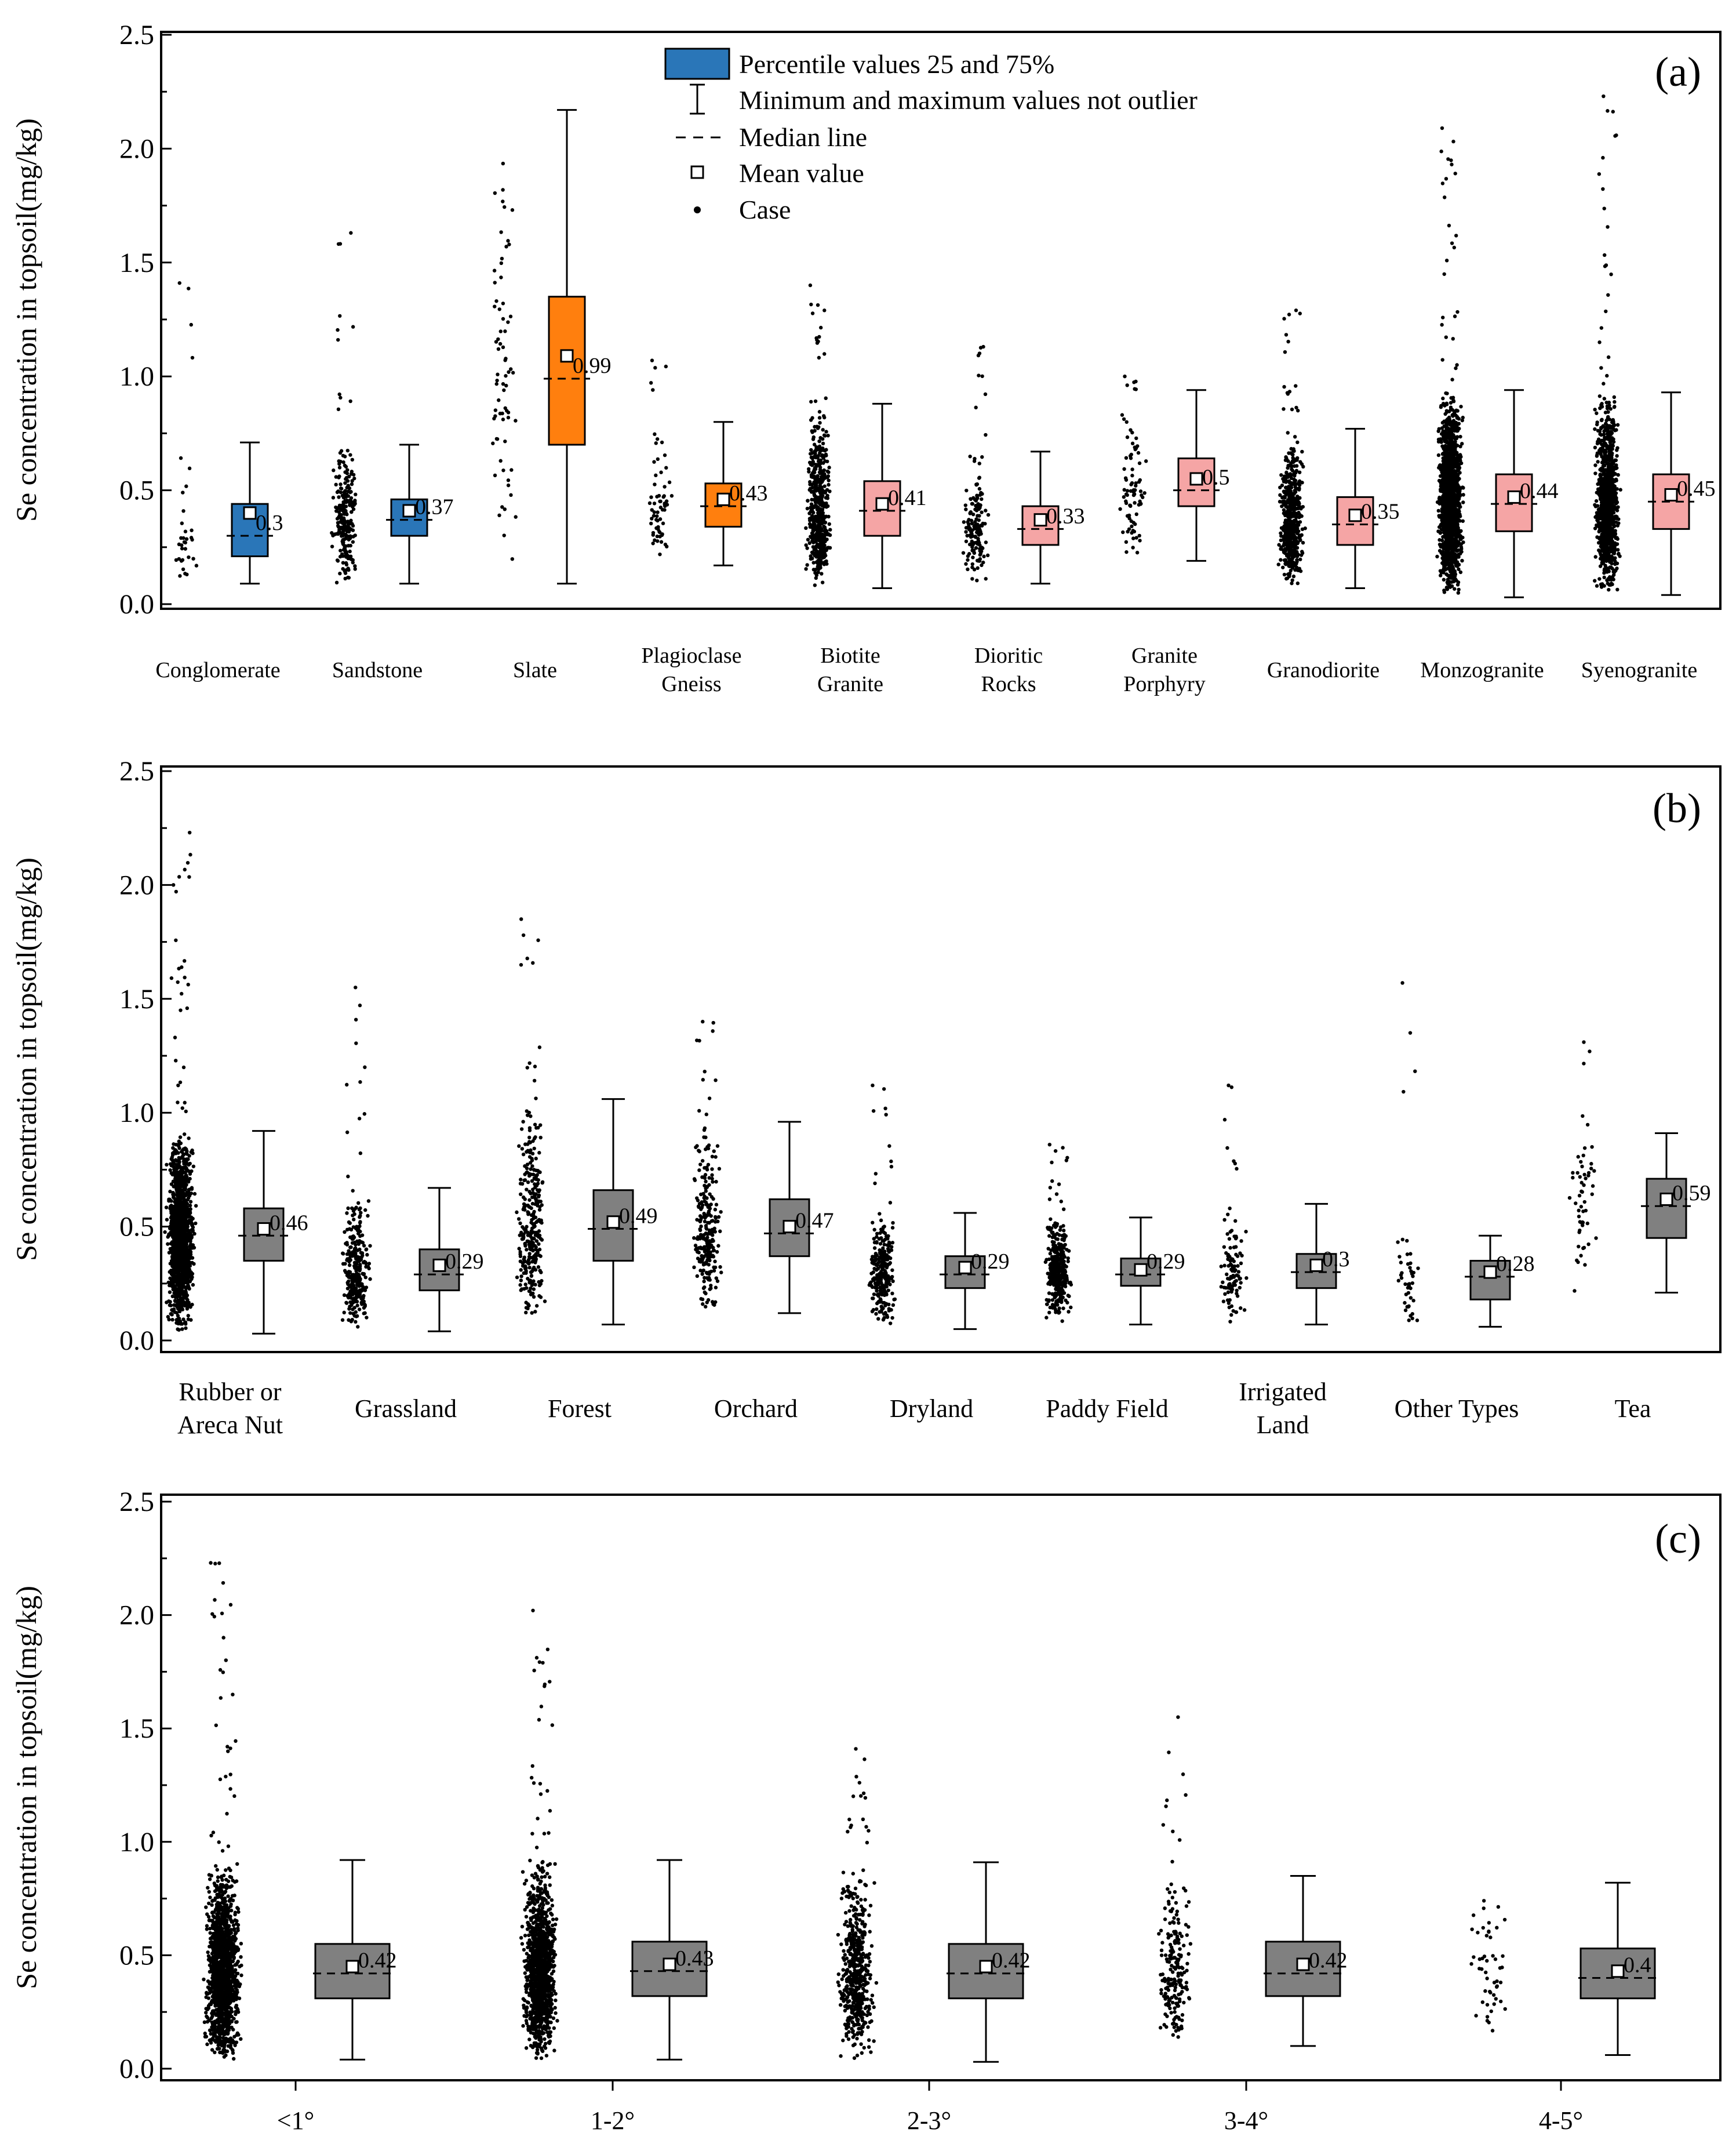 The width and height of the screenshot is (1736, 2151). I want to click on case-points, so click(1450, 360).